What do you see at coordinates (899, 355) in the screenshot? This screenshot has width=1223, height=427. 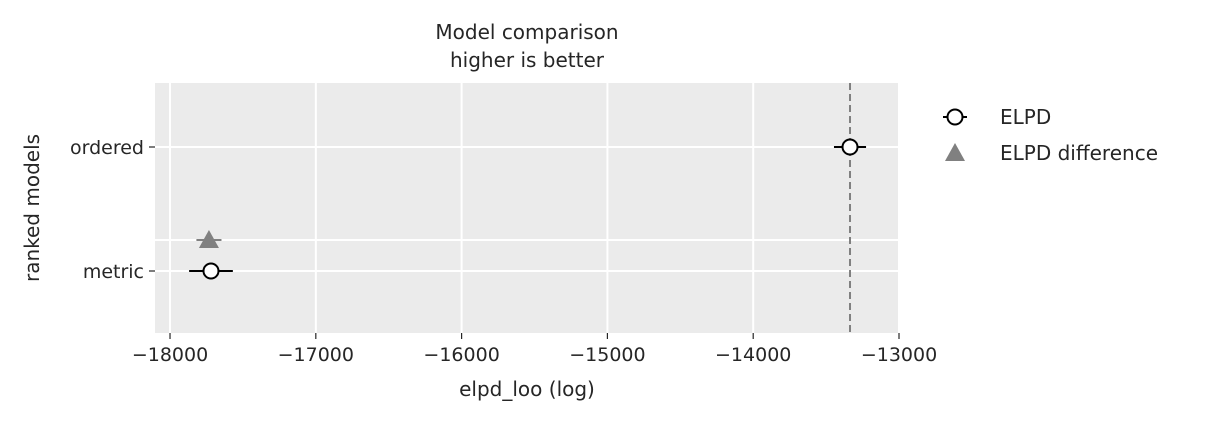 I see `x-tick-label: −13000` at bounding box center [899, 355].